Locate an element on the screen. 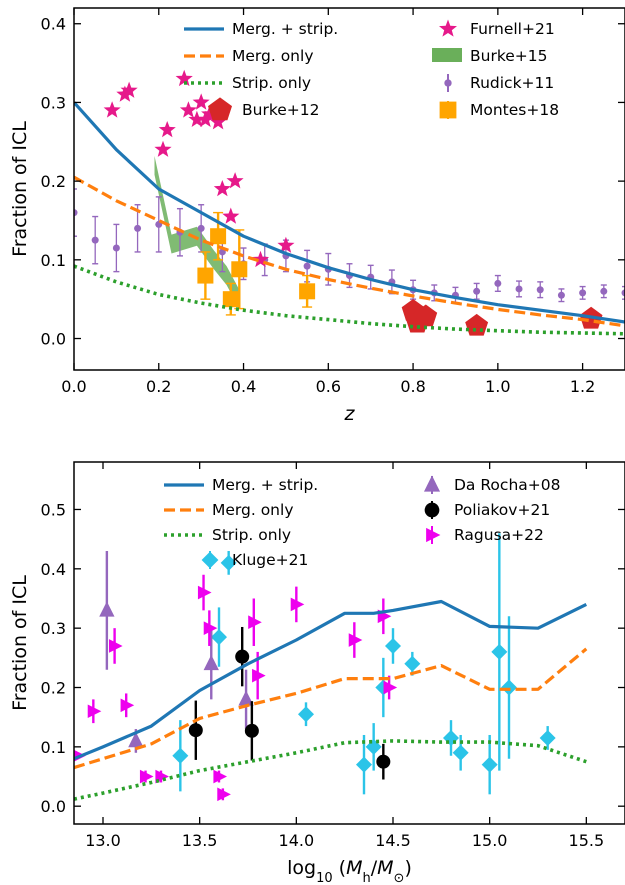 The image size is (625, 885). legend-item-kluge-21: Kluge+21 is located at coordinates (254, 560).